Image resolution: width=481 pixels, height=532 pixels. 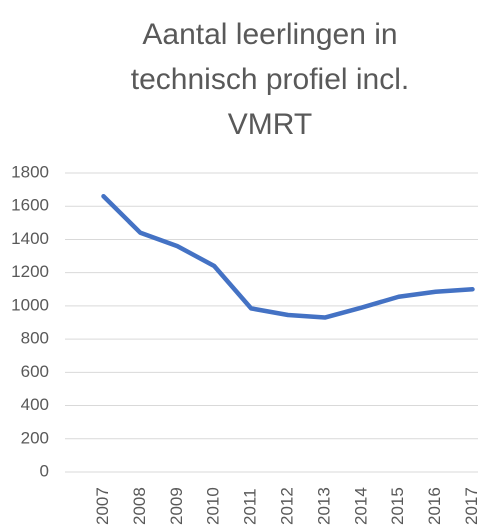 What do you see at coordinates (30, 304) in the screenshot?
I see `y-tick-label: 1000` at bounding box center [30, 304].